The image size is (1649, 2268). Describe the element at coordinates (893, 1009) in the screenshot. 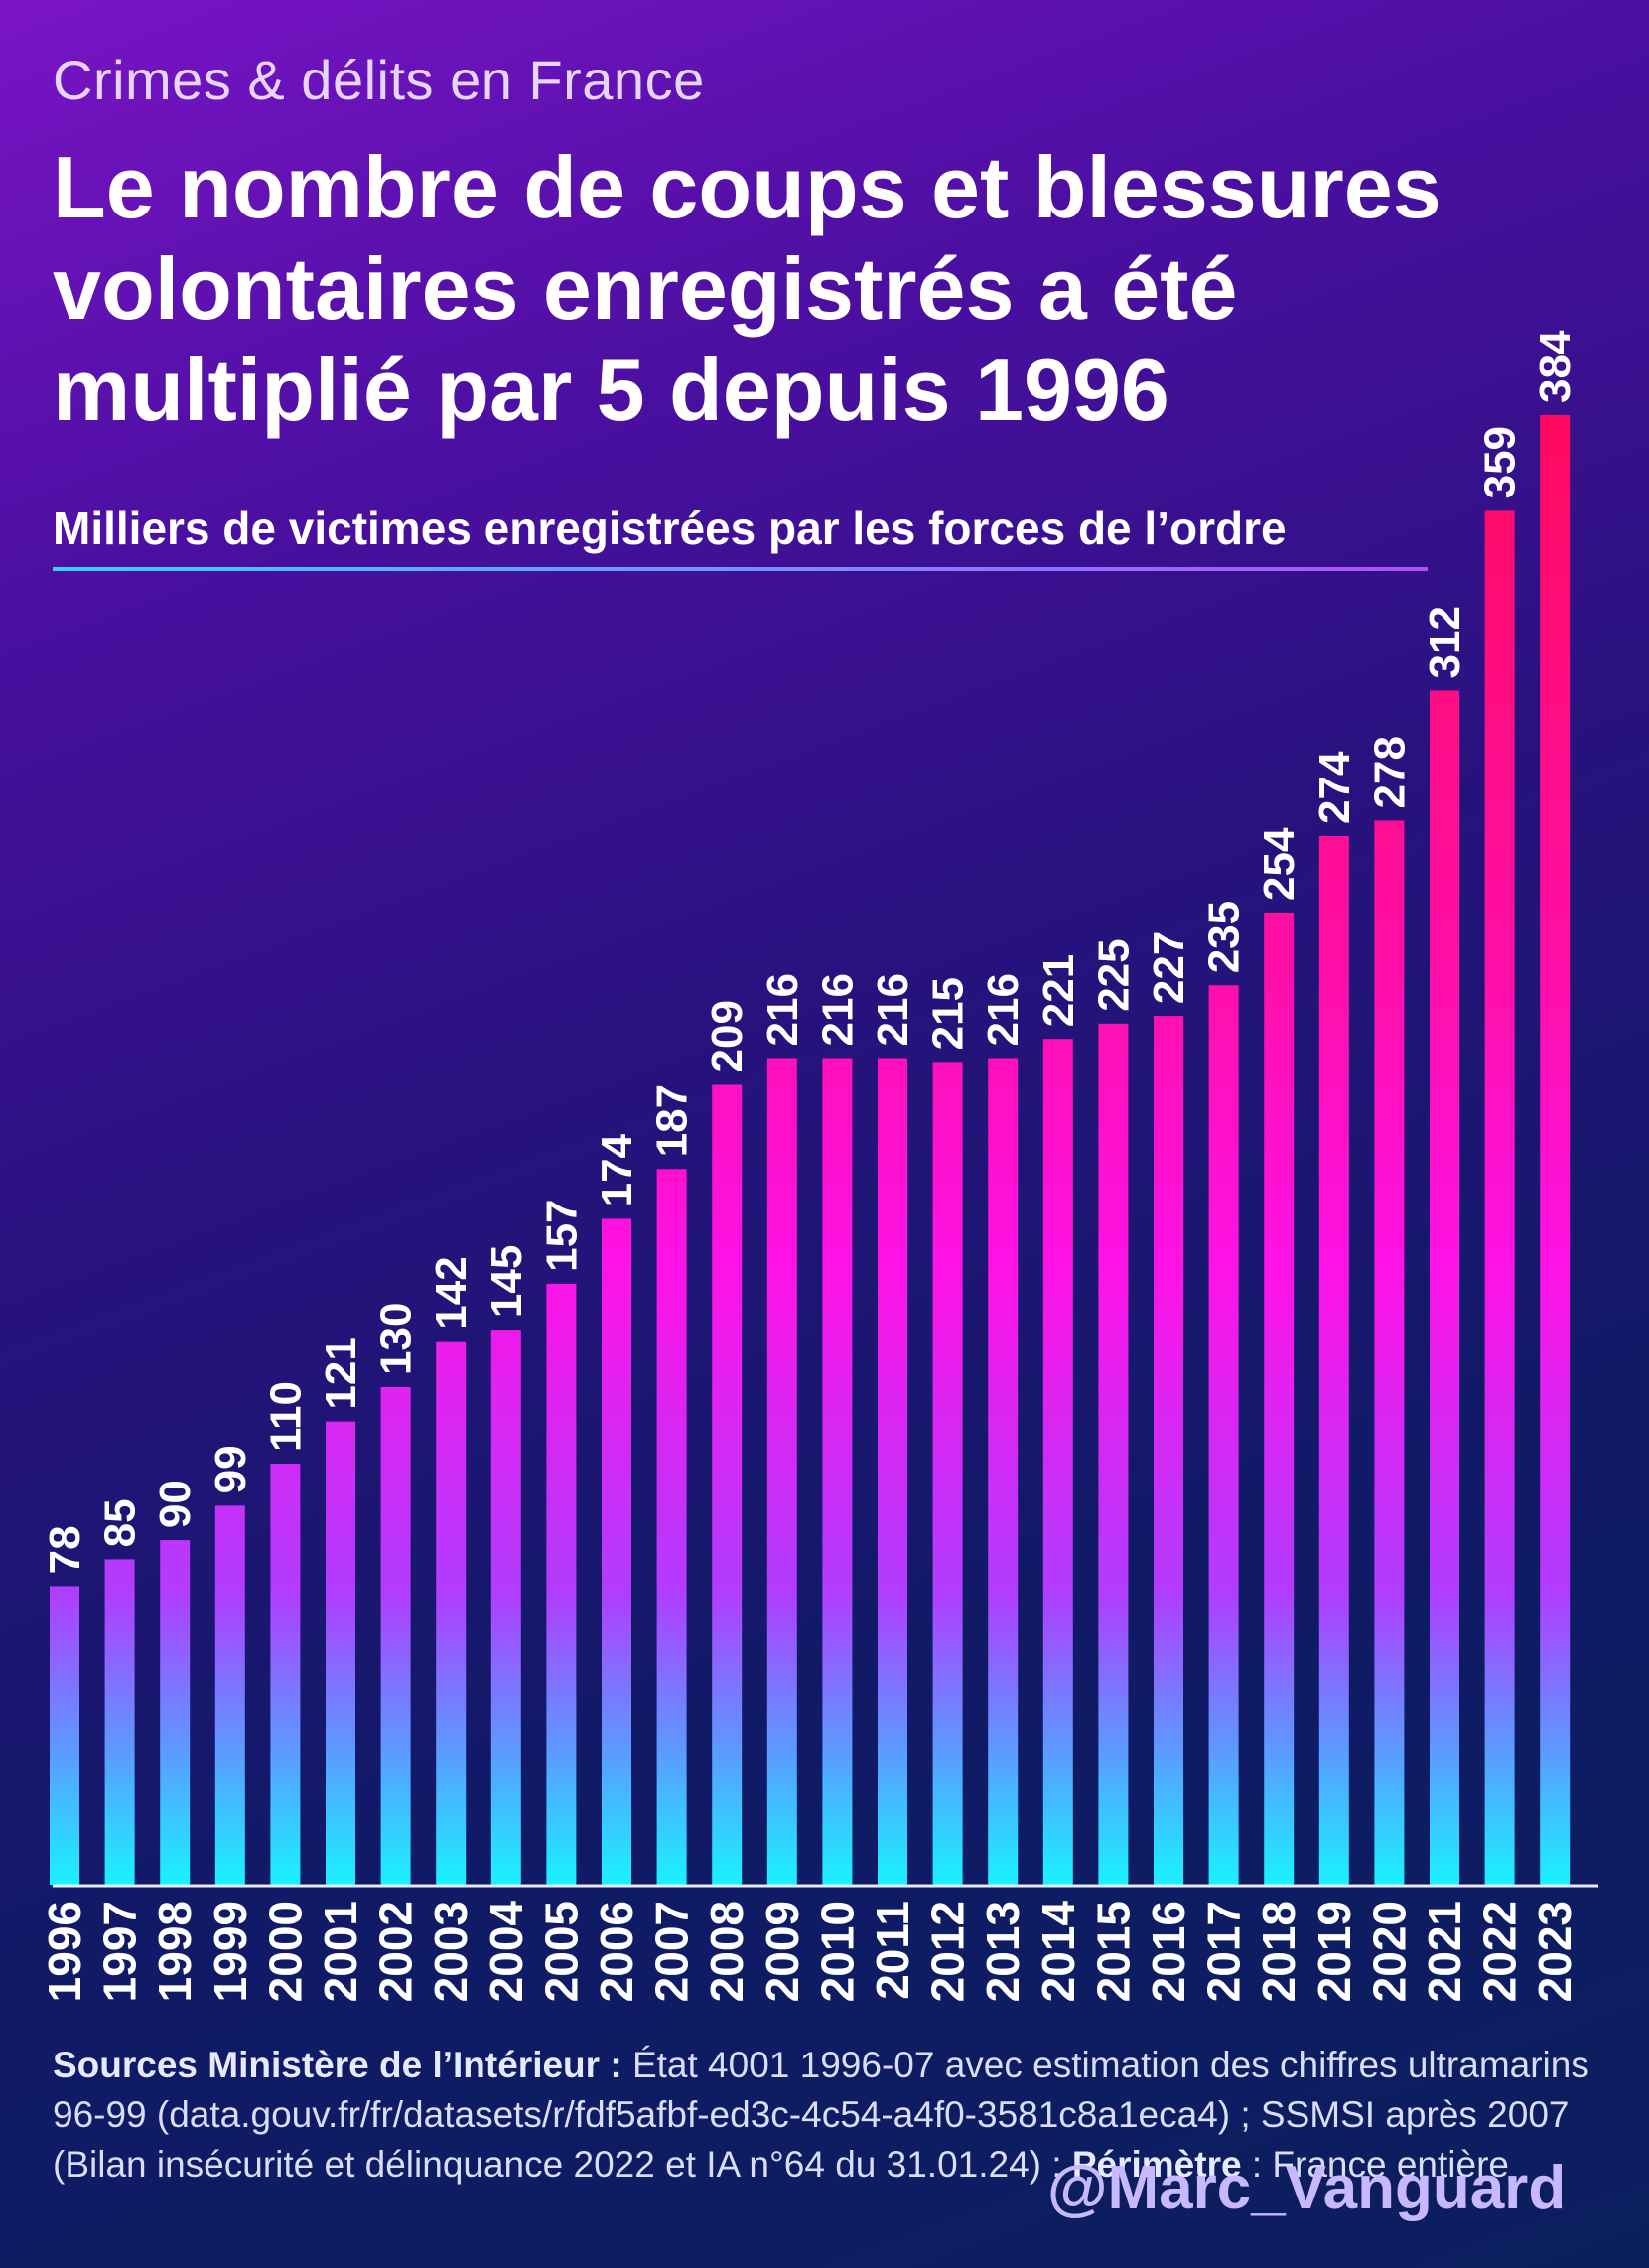

I see `value-label-2011: 216` at that location.